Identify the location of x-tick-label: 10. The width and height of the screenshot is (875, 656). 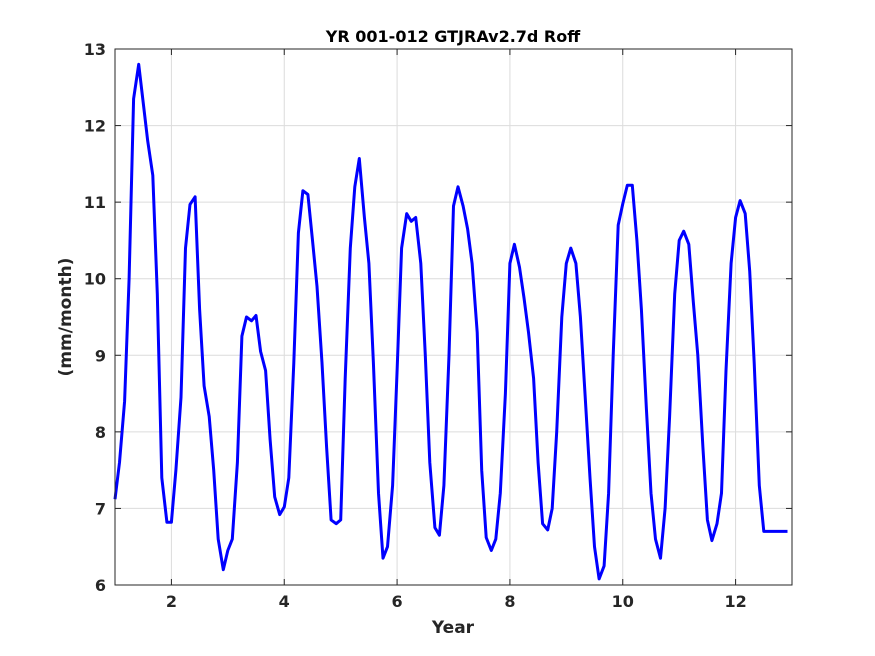
(623, 601).